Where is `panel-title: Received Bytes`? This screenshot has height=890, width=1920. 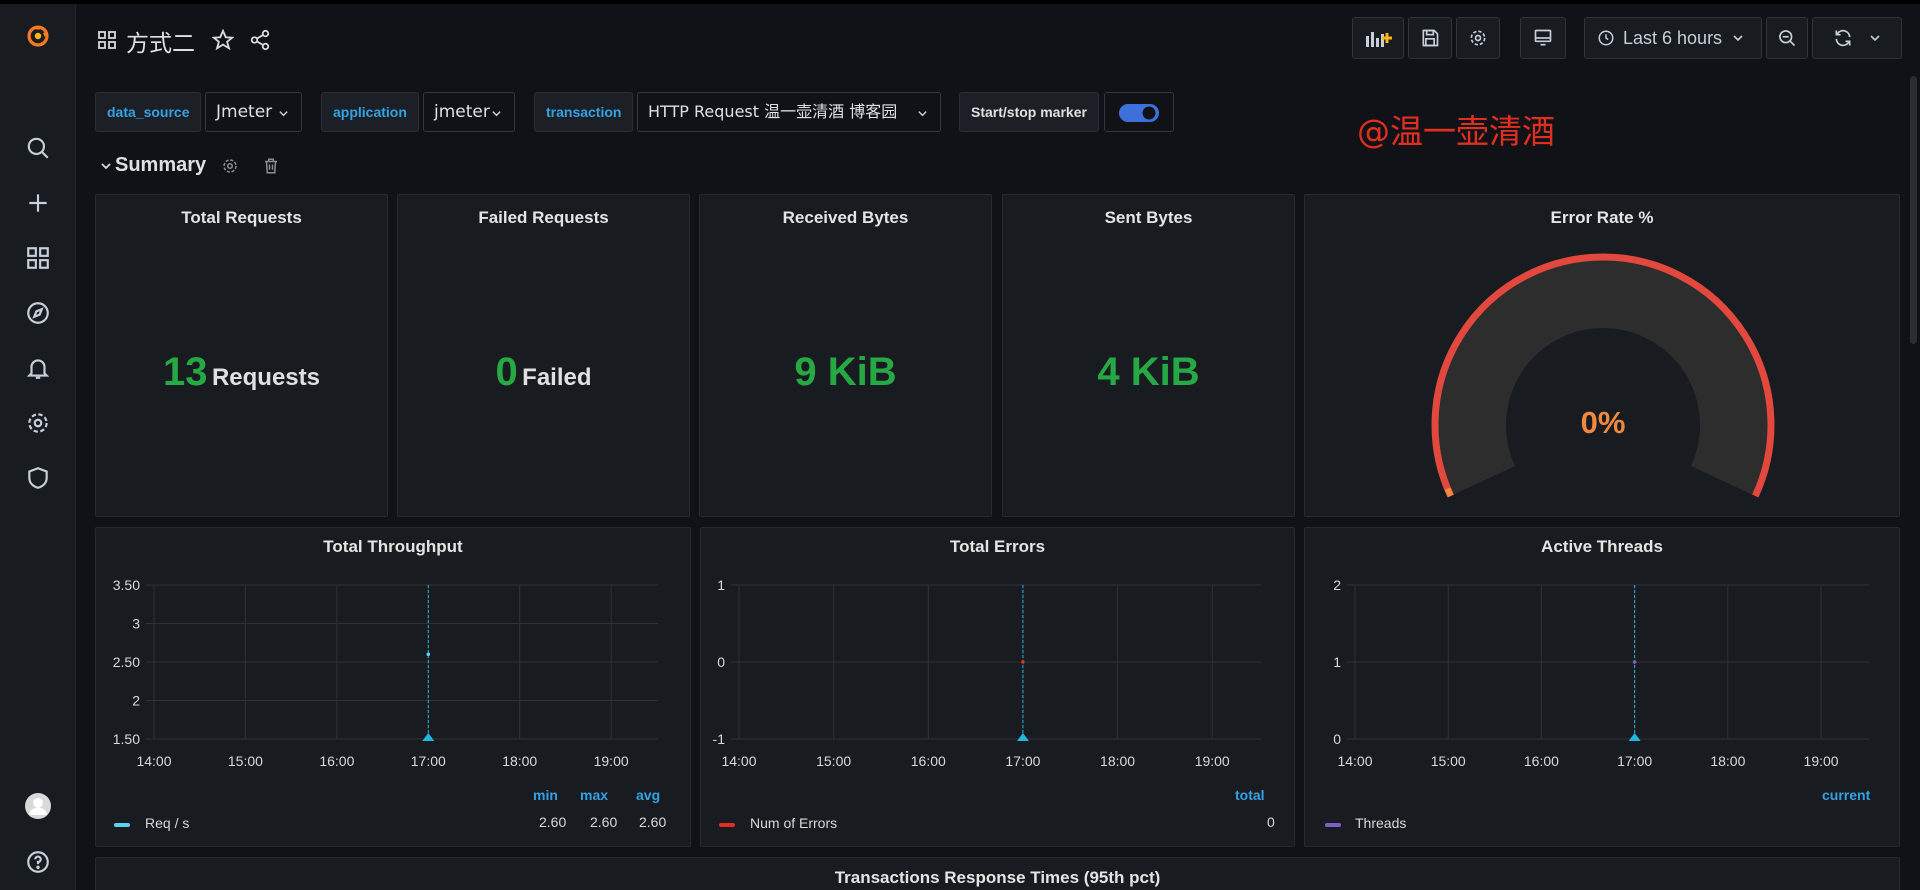 panel-title: Received Bytes is located at coordinates (845, 217).